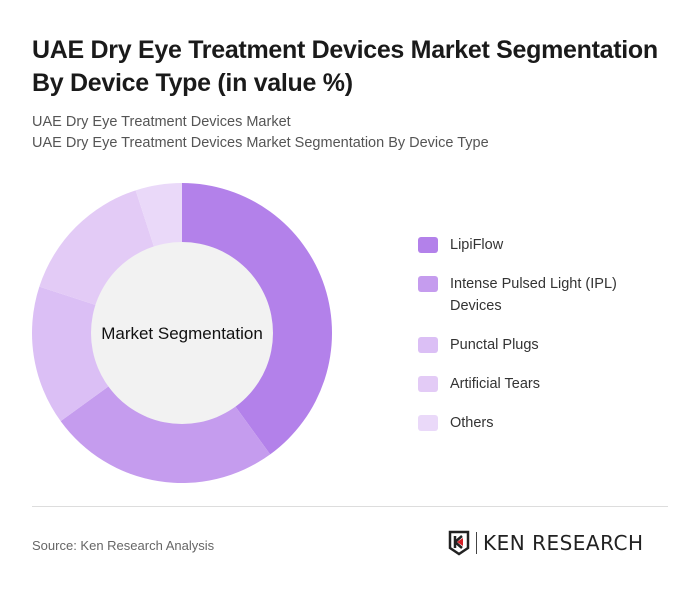 The image size is (700, 591). What do you see at coordinates (494, 345) in the screenshot?
I see `legend-label: Punctal Plugs` at bounding box center [494, 345].